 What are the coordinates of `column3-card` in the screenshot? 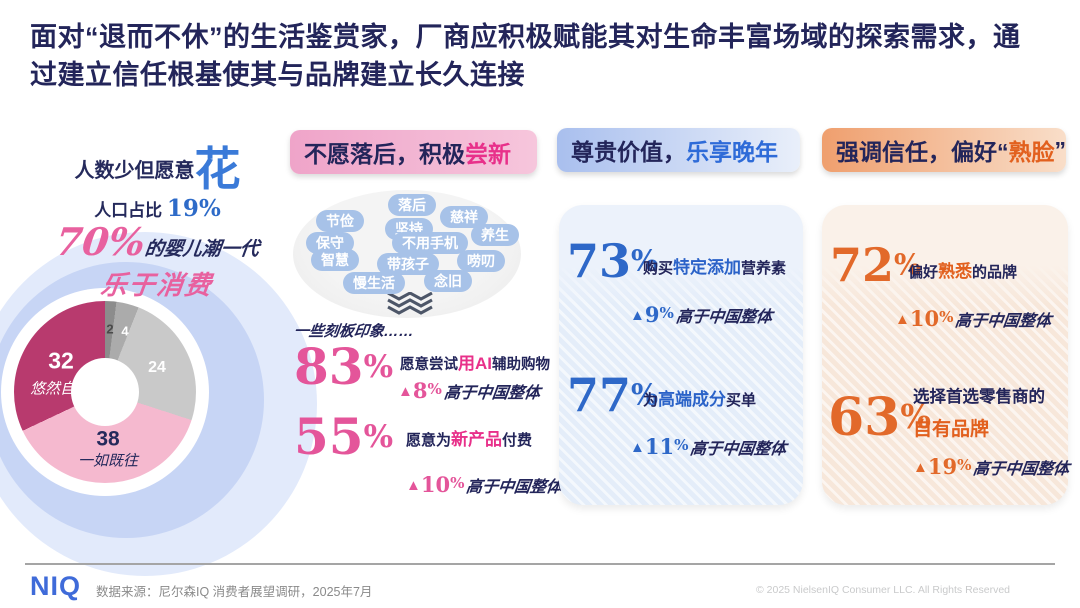 It's located at (945, 355).